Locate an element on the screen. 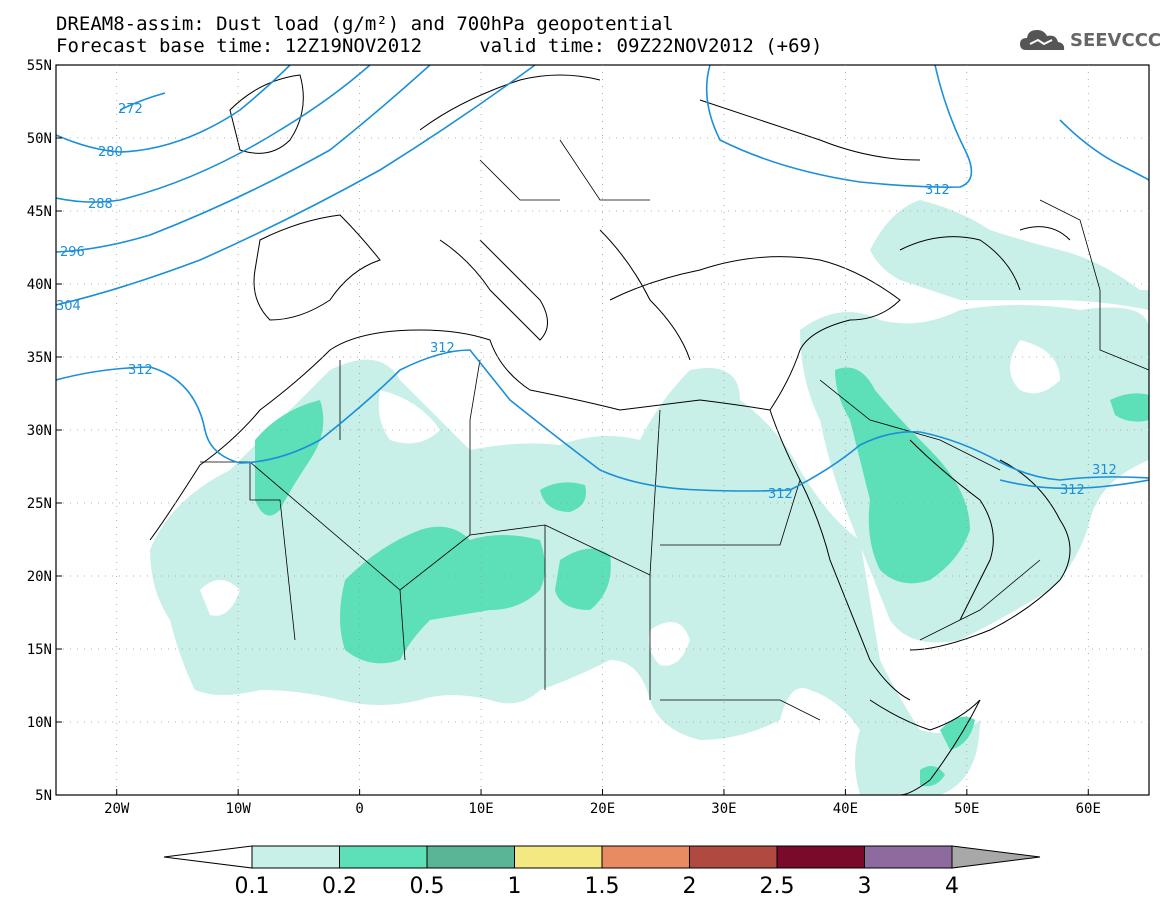 This screenshot has width=1165, height=907. colorbar-label: 3 is located at coordinates (865, 886).